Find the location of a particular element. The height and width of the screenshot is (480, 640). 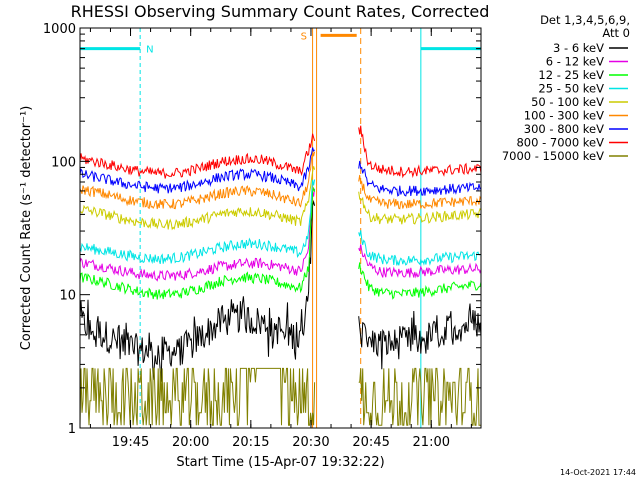

legend-entry-label: 50 - 100 keV is located at coordinates (567, 102).